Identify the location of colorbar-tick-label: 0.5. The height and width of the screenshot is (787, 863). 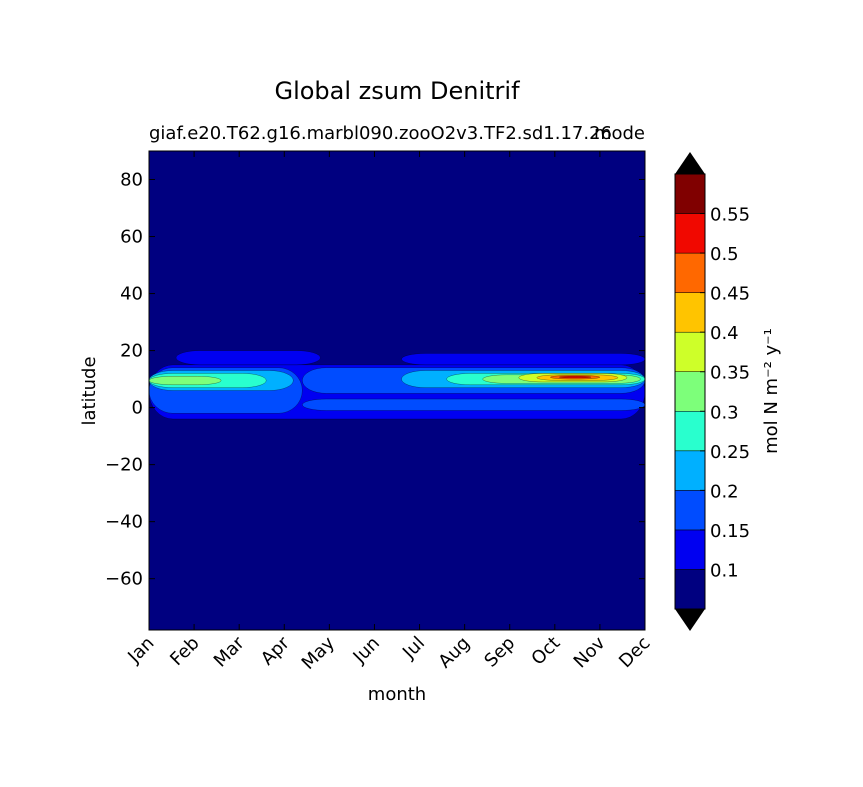
(724, 254).